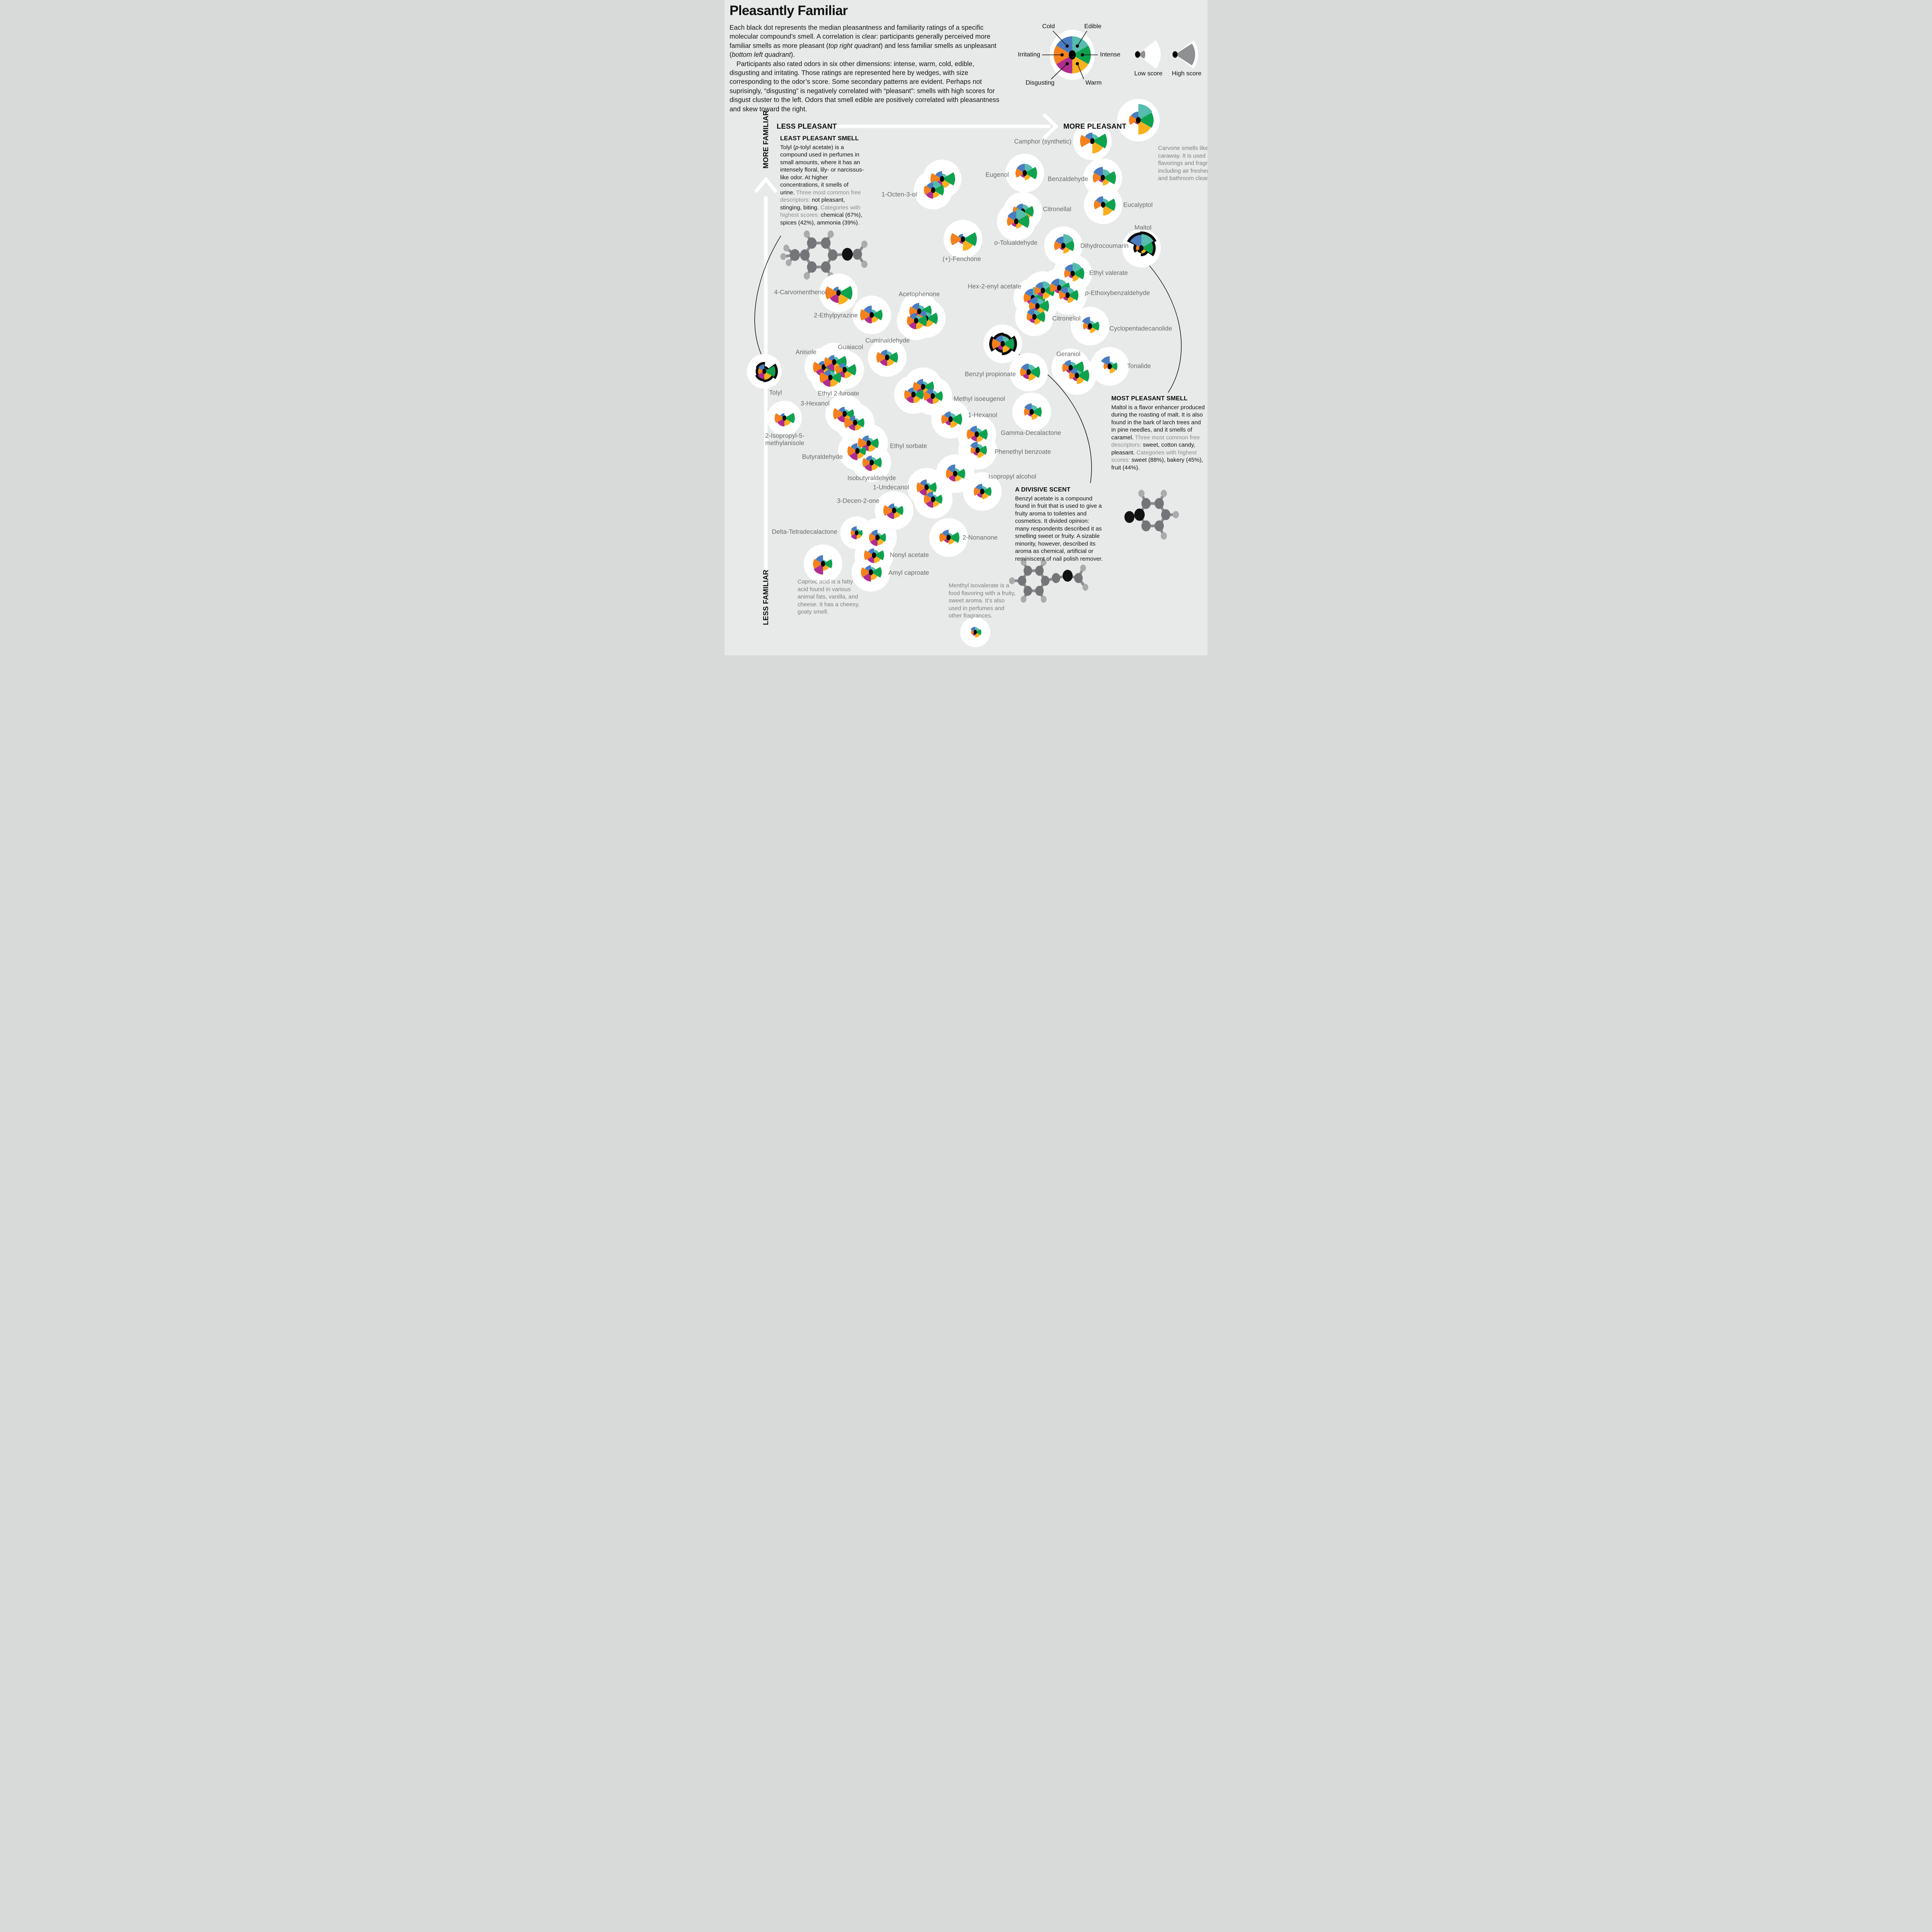 This screenshot has width=1932, height=1932. Describe the element at coordinates (979, 399) in the screenshot. I see `compound-label-methyl-isoeugenol: Methyl isoeugenol` at that location.